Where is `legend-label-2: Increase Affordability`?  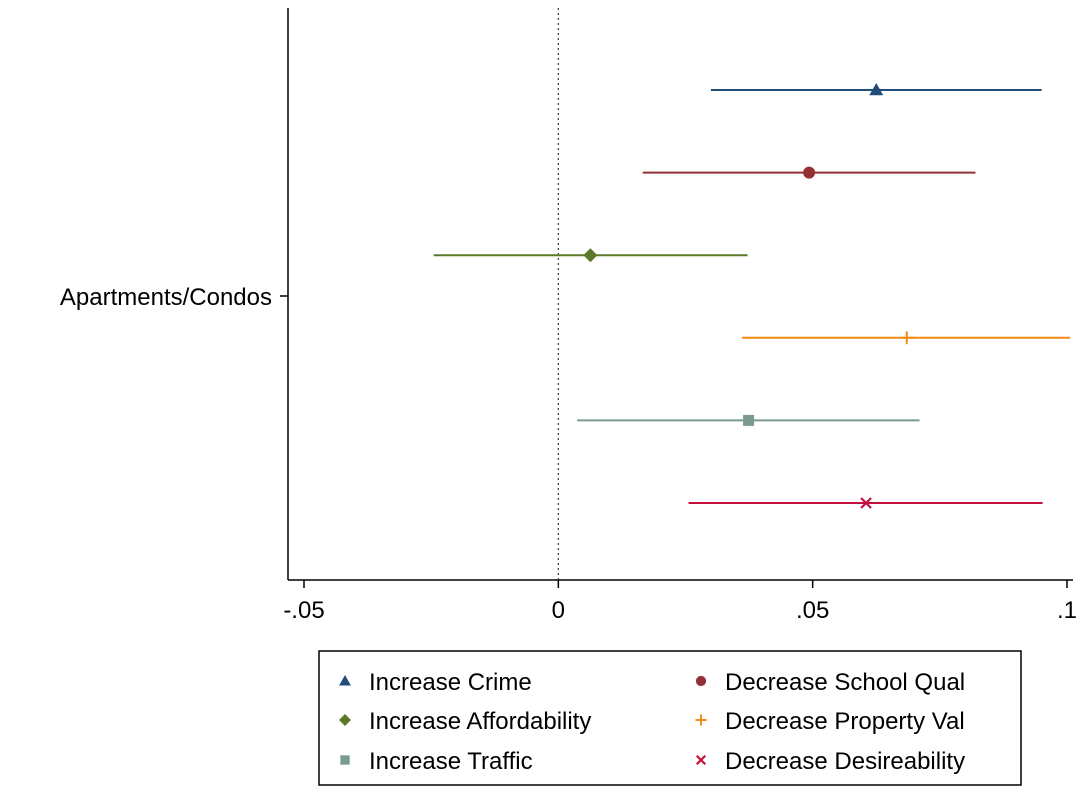
legend-label-2: Increase Affordability is located at coordinates (480, 721).